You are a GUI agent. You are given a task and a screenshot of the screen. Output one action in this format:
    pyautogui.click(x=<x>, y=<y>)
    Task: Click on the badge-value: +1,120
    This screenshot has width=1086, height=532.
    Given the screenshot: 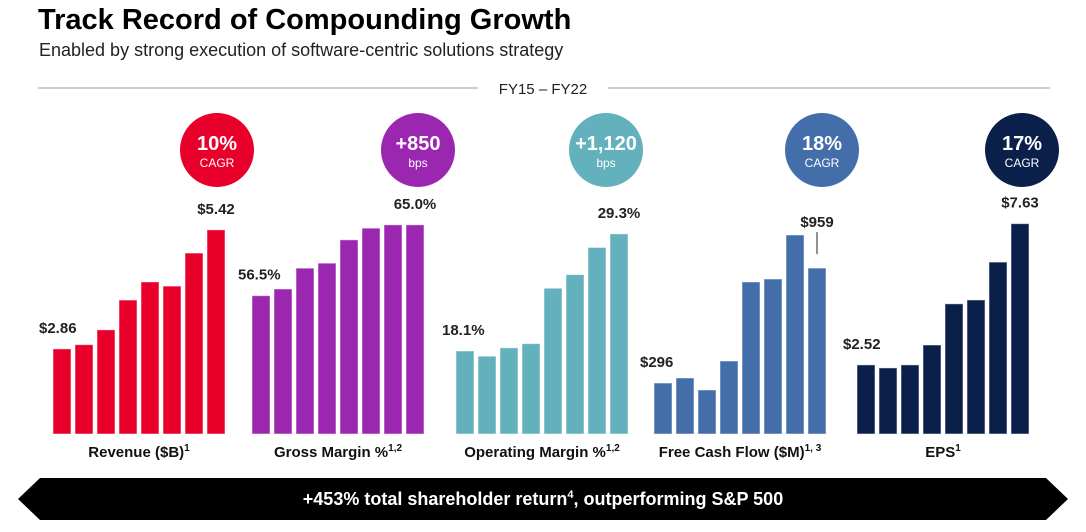 What is the action you would take?
    pyautogui.click(x=606, y=144)
    